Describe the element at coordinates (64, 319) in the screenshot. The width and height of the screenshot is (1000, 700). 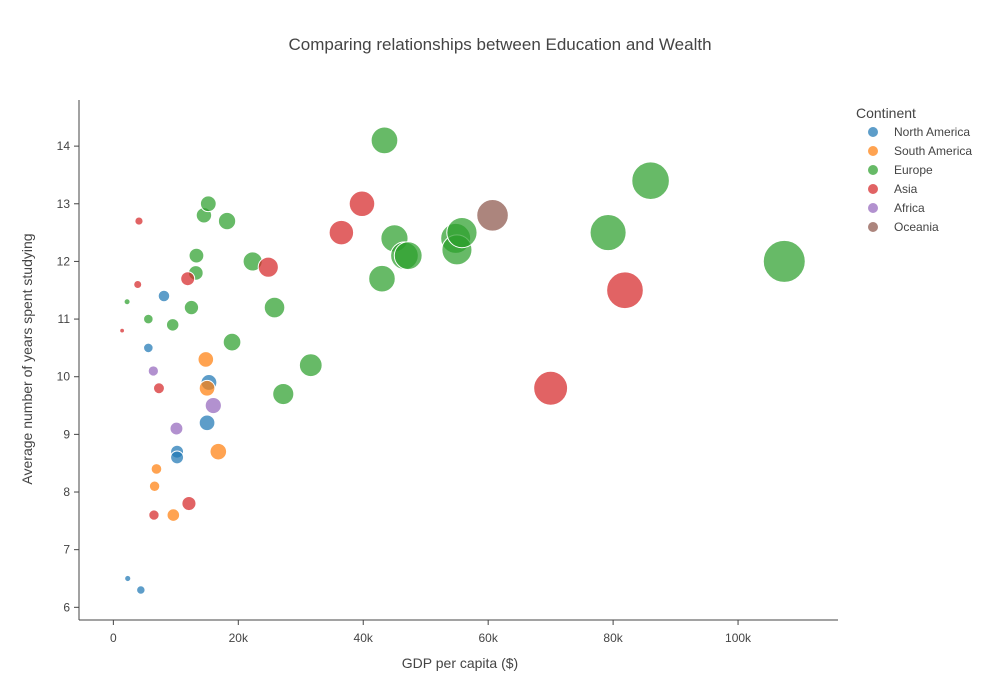
I see `y-tick-label: 11` at that location.